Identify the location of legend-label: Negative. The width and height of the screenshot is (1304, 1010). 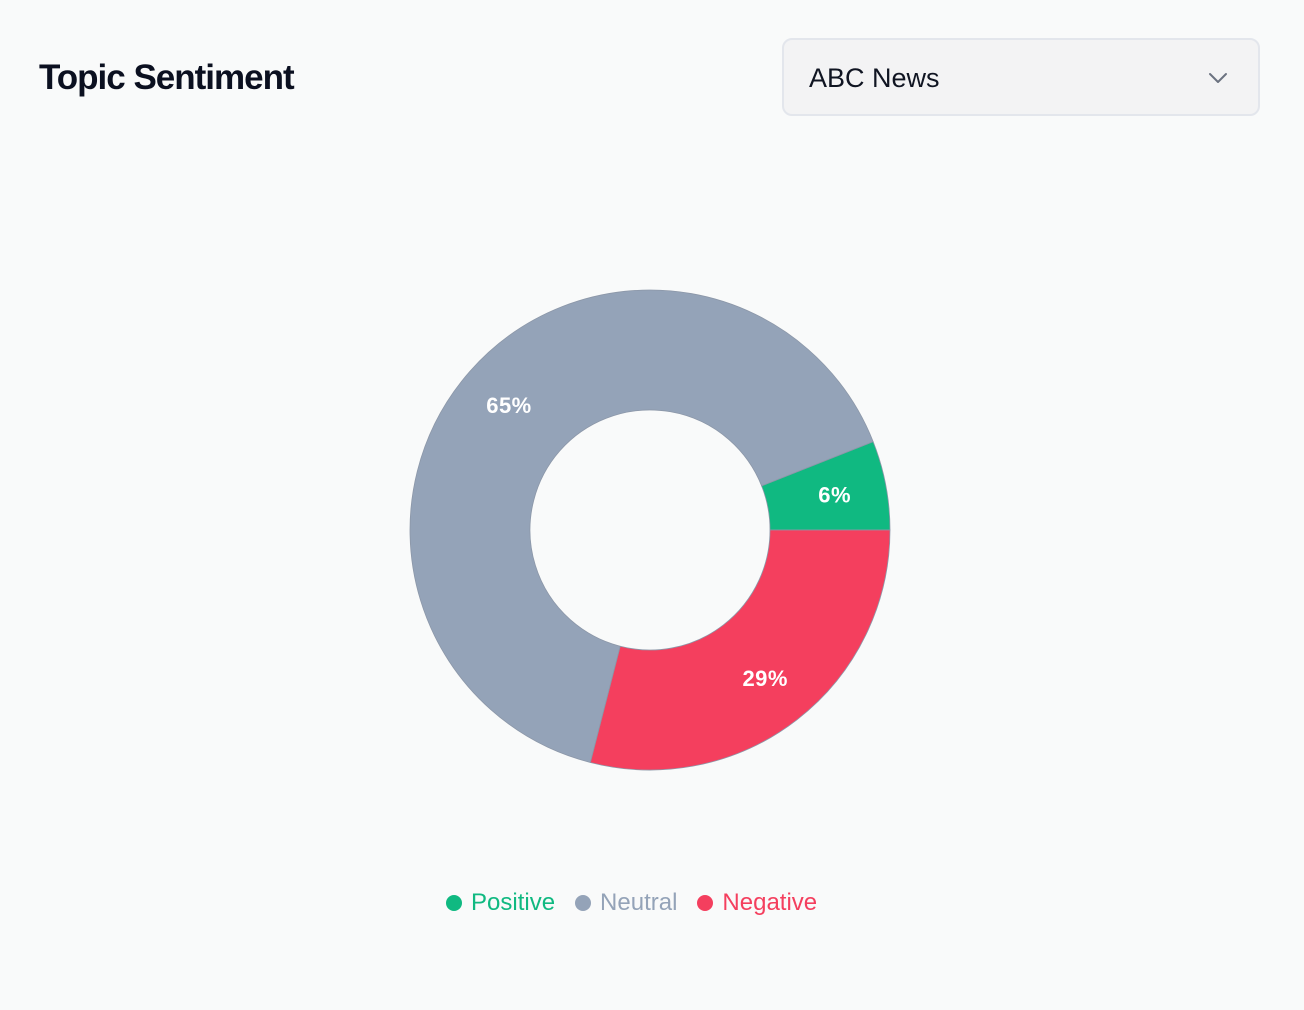
(770, 902).